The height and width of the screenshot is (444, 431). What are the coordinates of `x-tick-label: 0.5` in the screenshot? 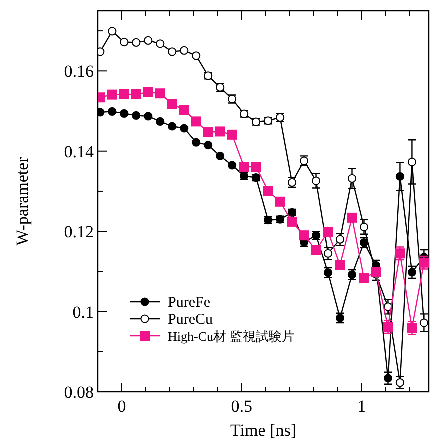 It's located at (242, 406).